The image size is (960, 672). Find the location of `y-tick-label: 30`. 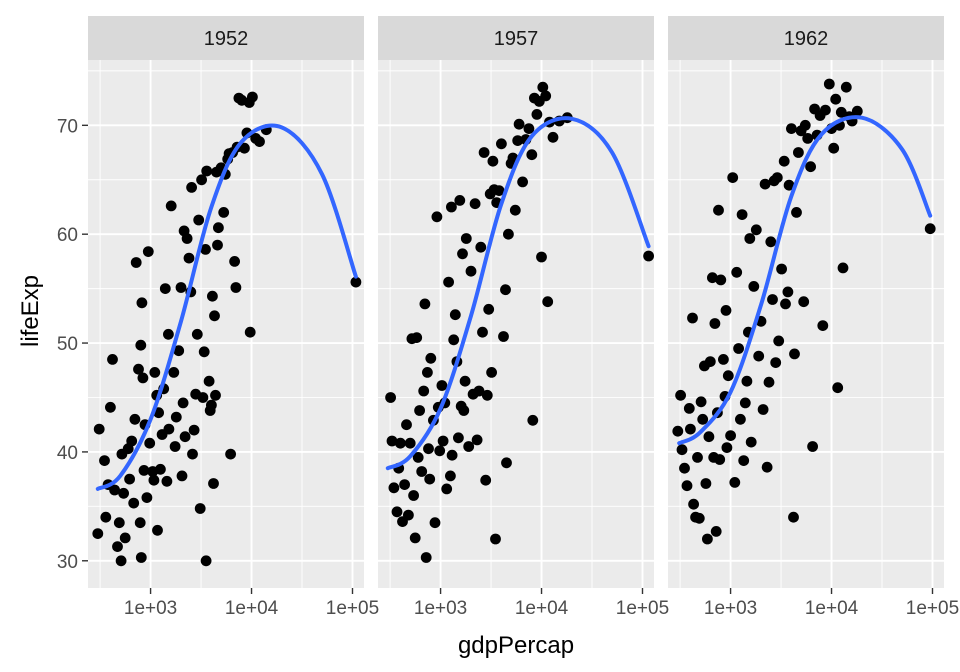

y-tick-label: 30 is located at coordinates (67, 562).